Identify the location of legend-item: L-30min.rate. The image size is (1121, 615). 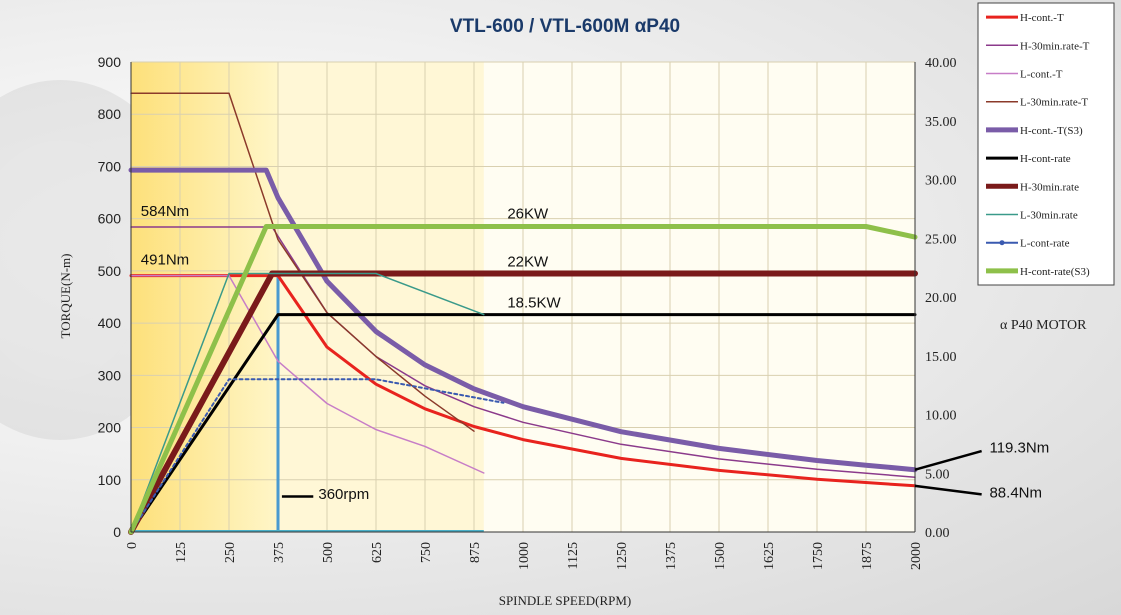
(1032, 216).